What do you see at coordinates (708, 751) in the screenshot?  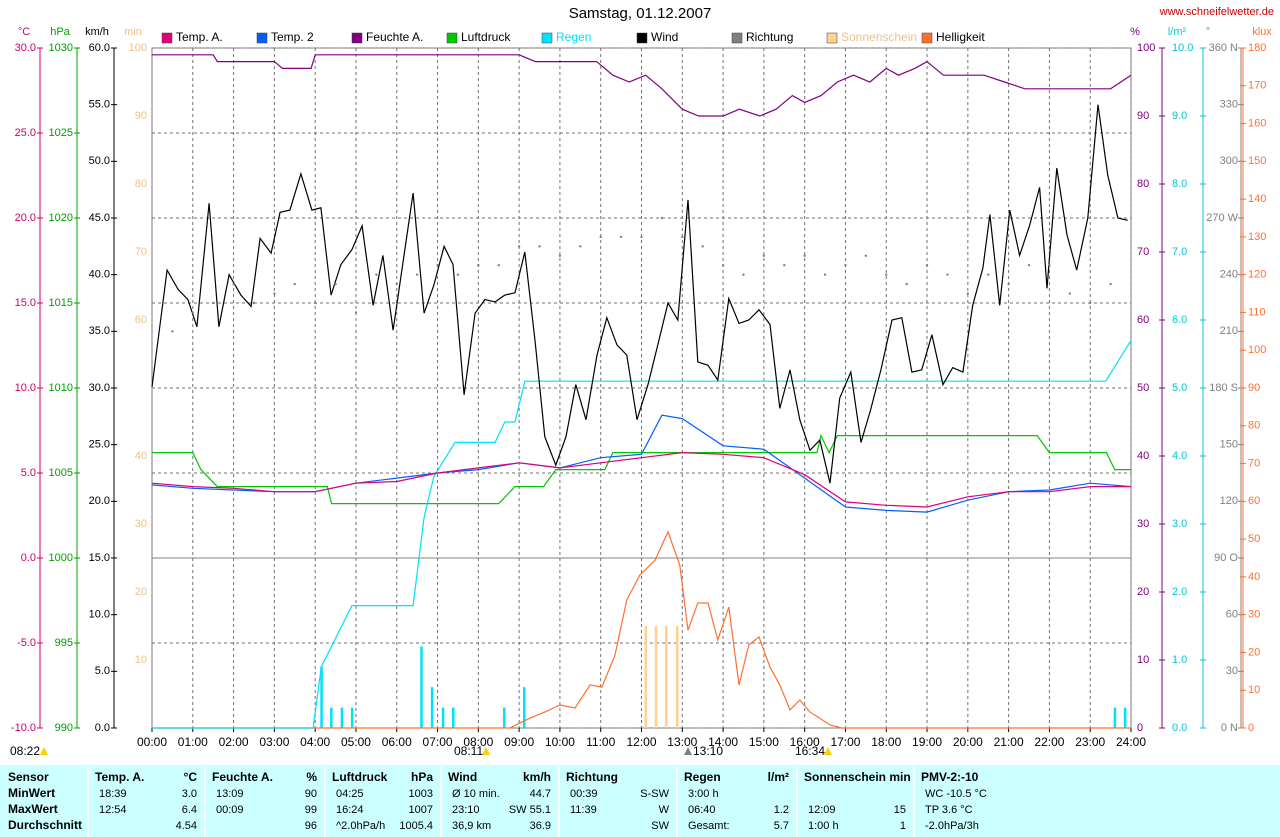 I see `annotation: 13:10` at bounding box center [708, 751].